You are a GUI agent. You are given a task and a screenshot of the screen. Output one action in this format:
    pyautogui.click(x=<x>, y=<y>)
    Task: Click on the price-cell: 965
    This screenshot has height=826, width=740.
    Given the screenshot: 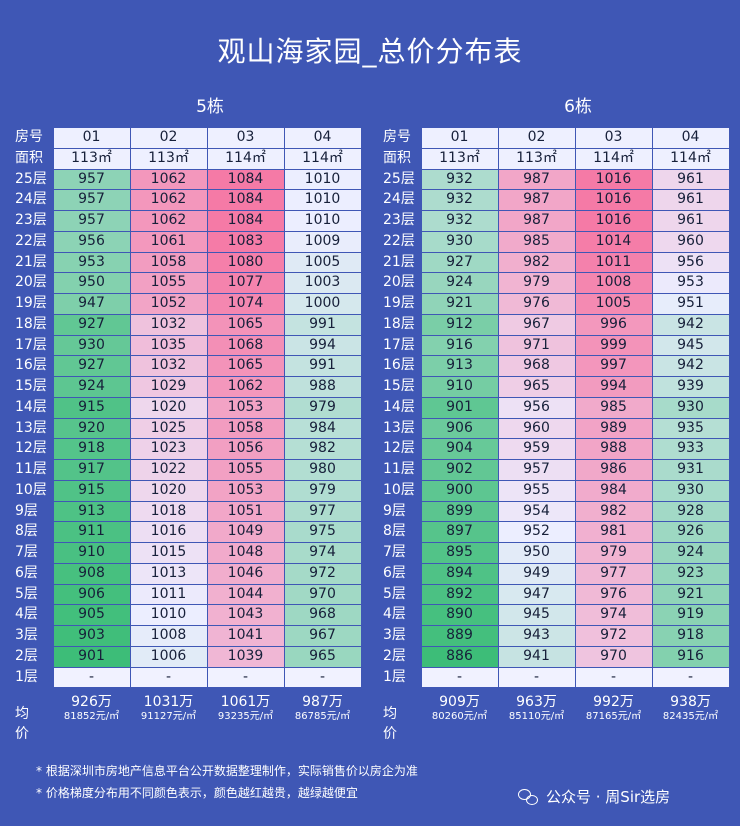 What is the action you would take?
    pyautogui.click(x=536, y=387)
    